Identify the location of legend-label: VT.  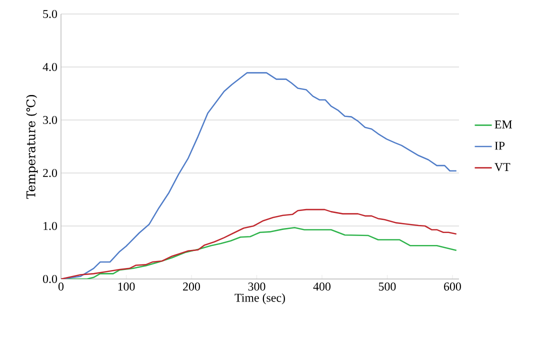
(502, 167).